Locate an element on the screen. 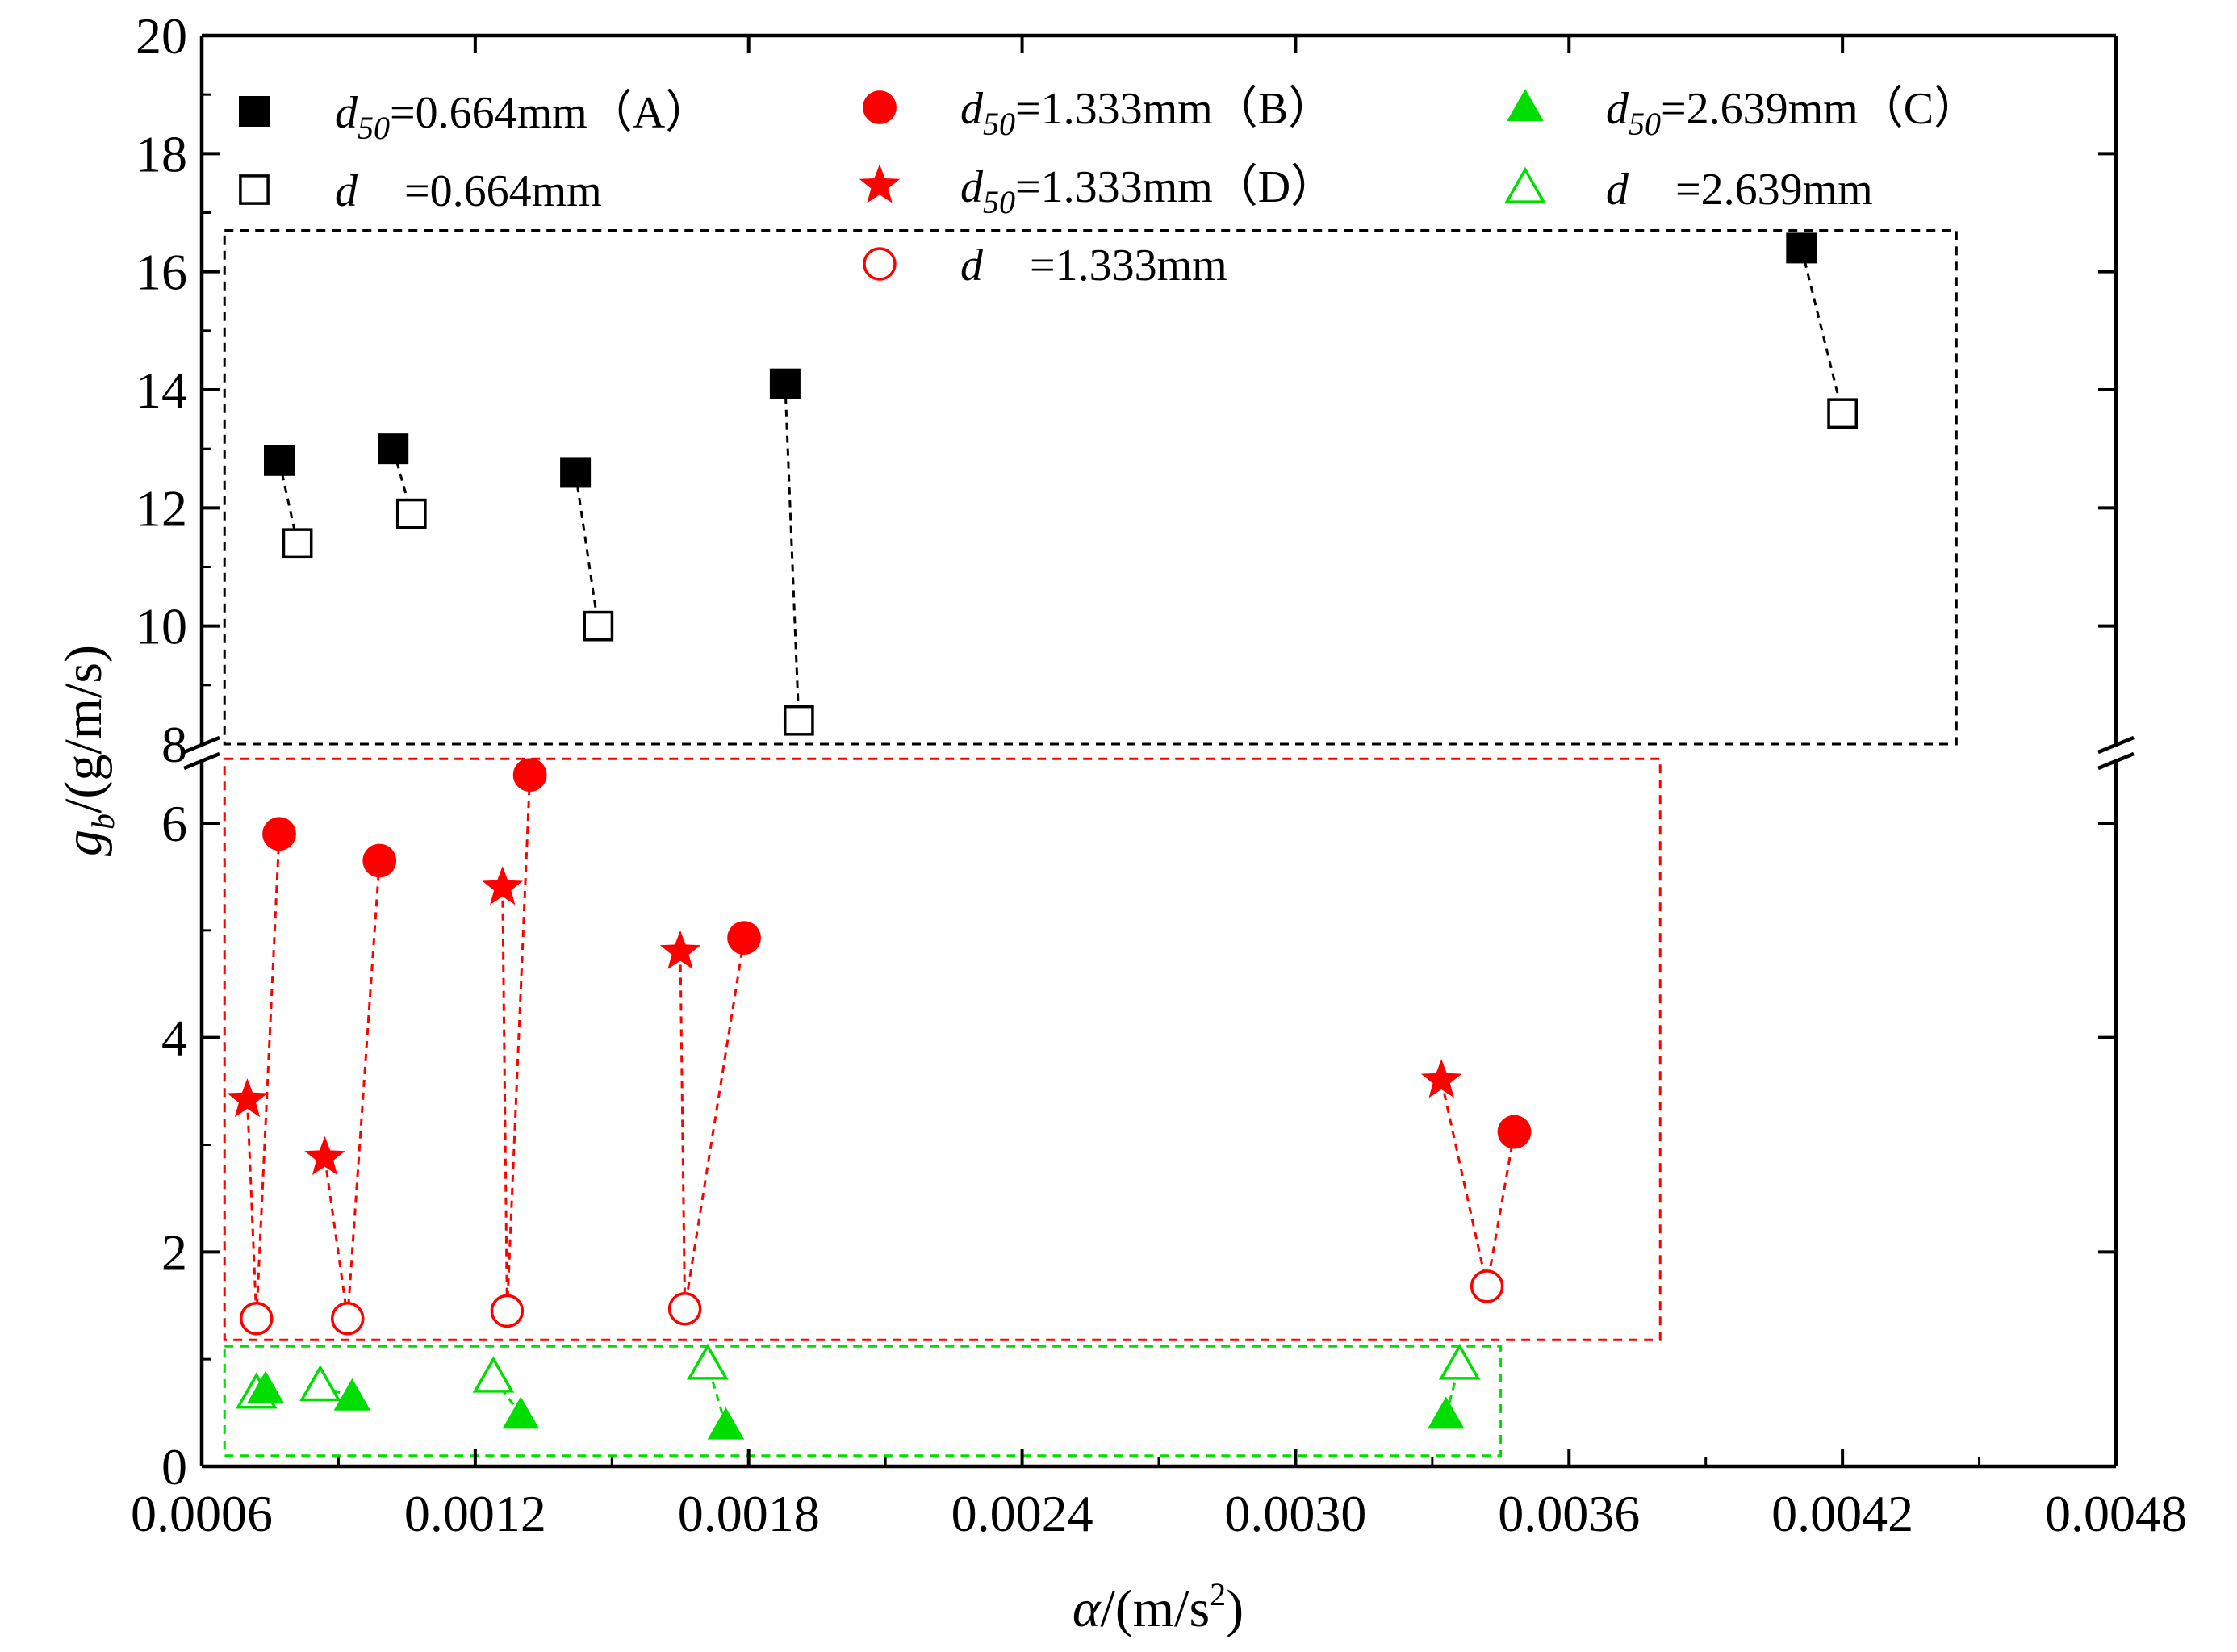 The width and height of the screenshot is (2237, 1652). x-tick-label: 0.0042 is located at coordinates (1842, 1513).